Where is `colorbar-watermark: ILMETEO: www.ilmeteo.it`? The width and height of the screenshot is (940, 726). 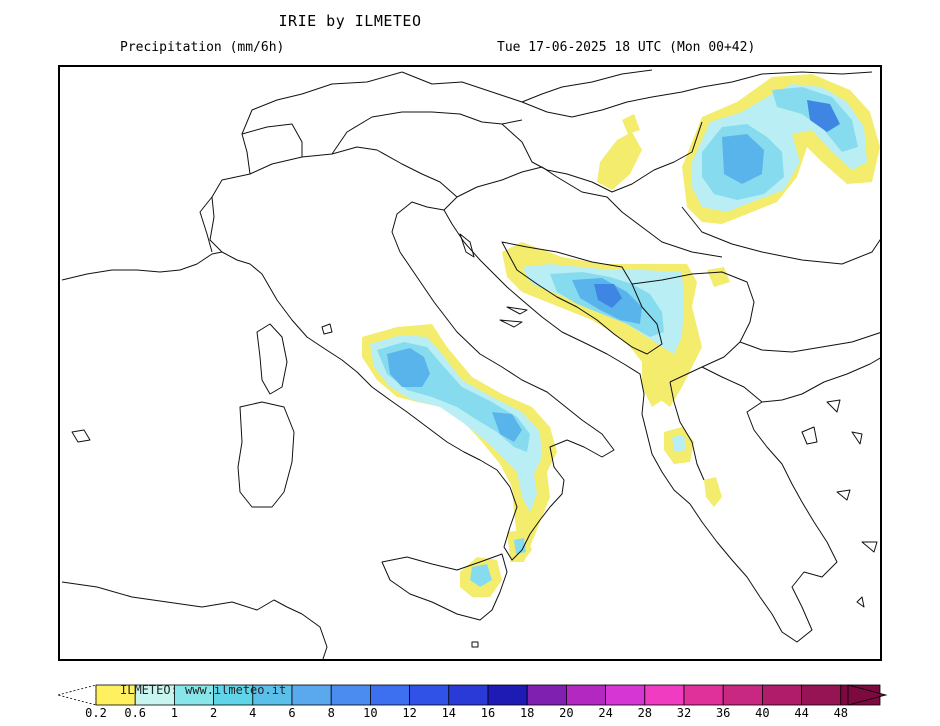
colorbar-watermark: ILMETEO: www.ilmeteo.it is located at coordinates (203, 690).